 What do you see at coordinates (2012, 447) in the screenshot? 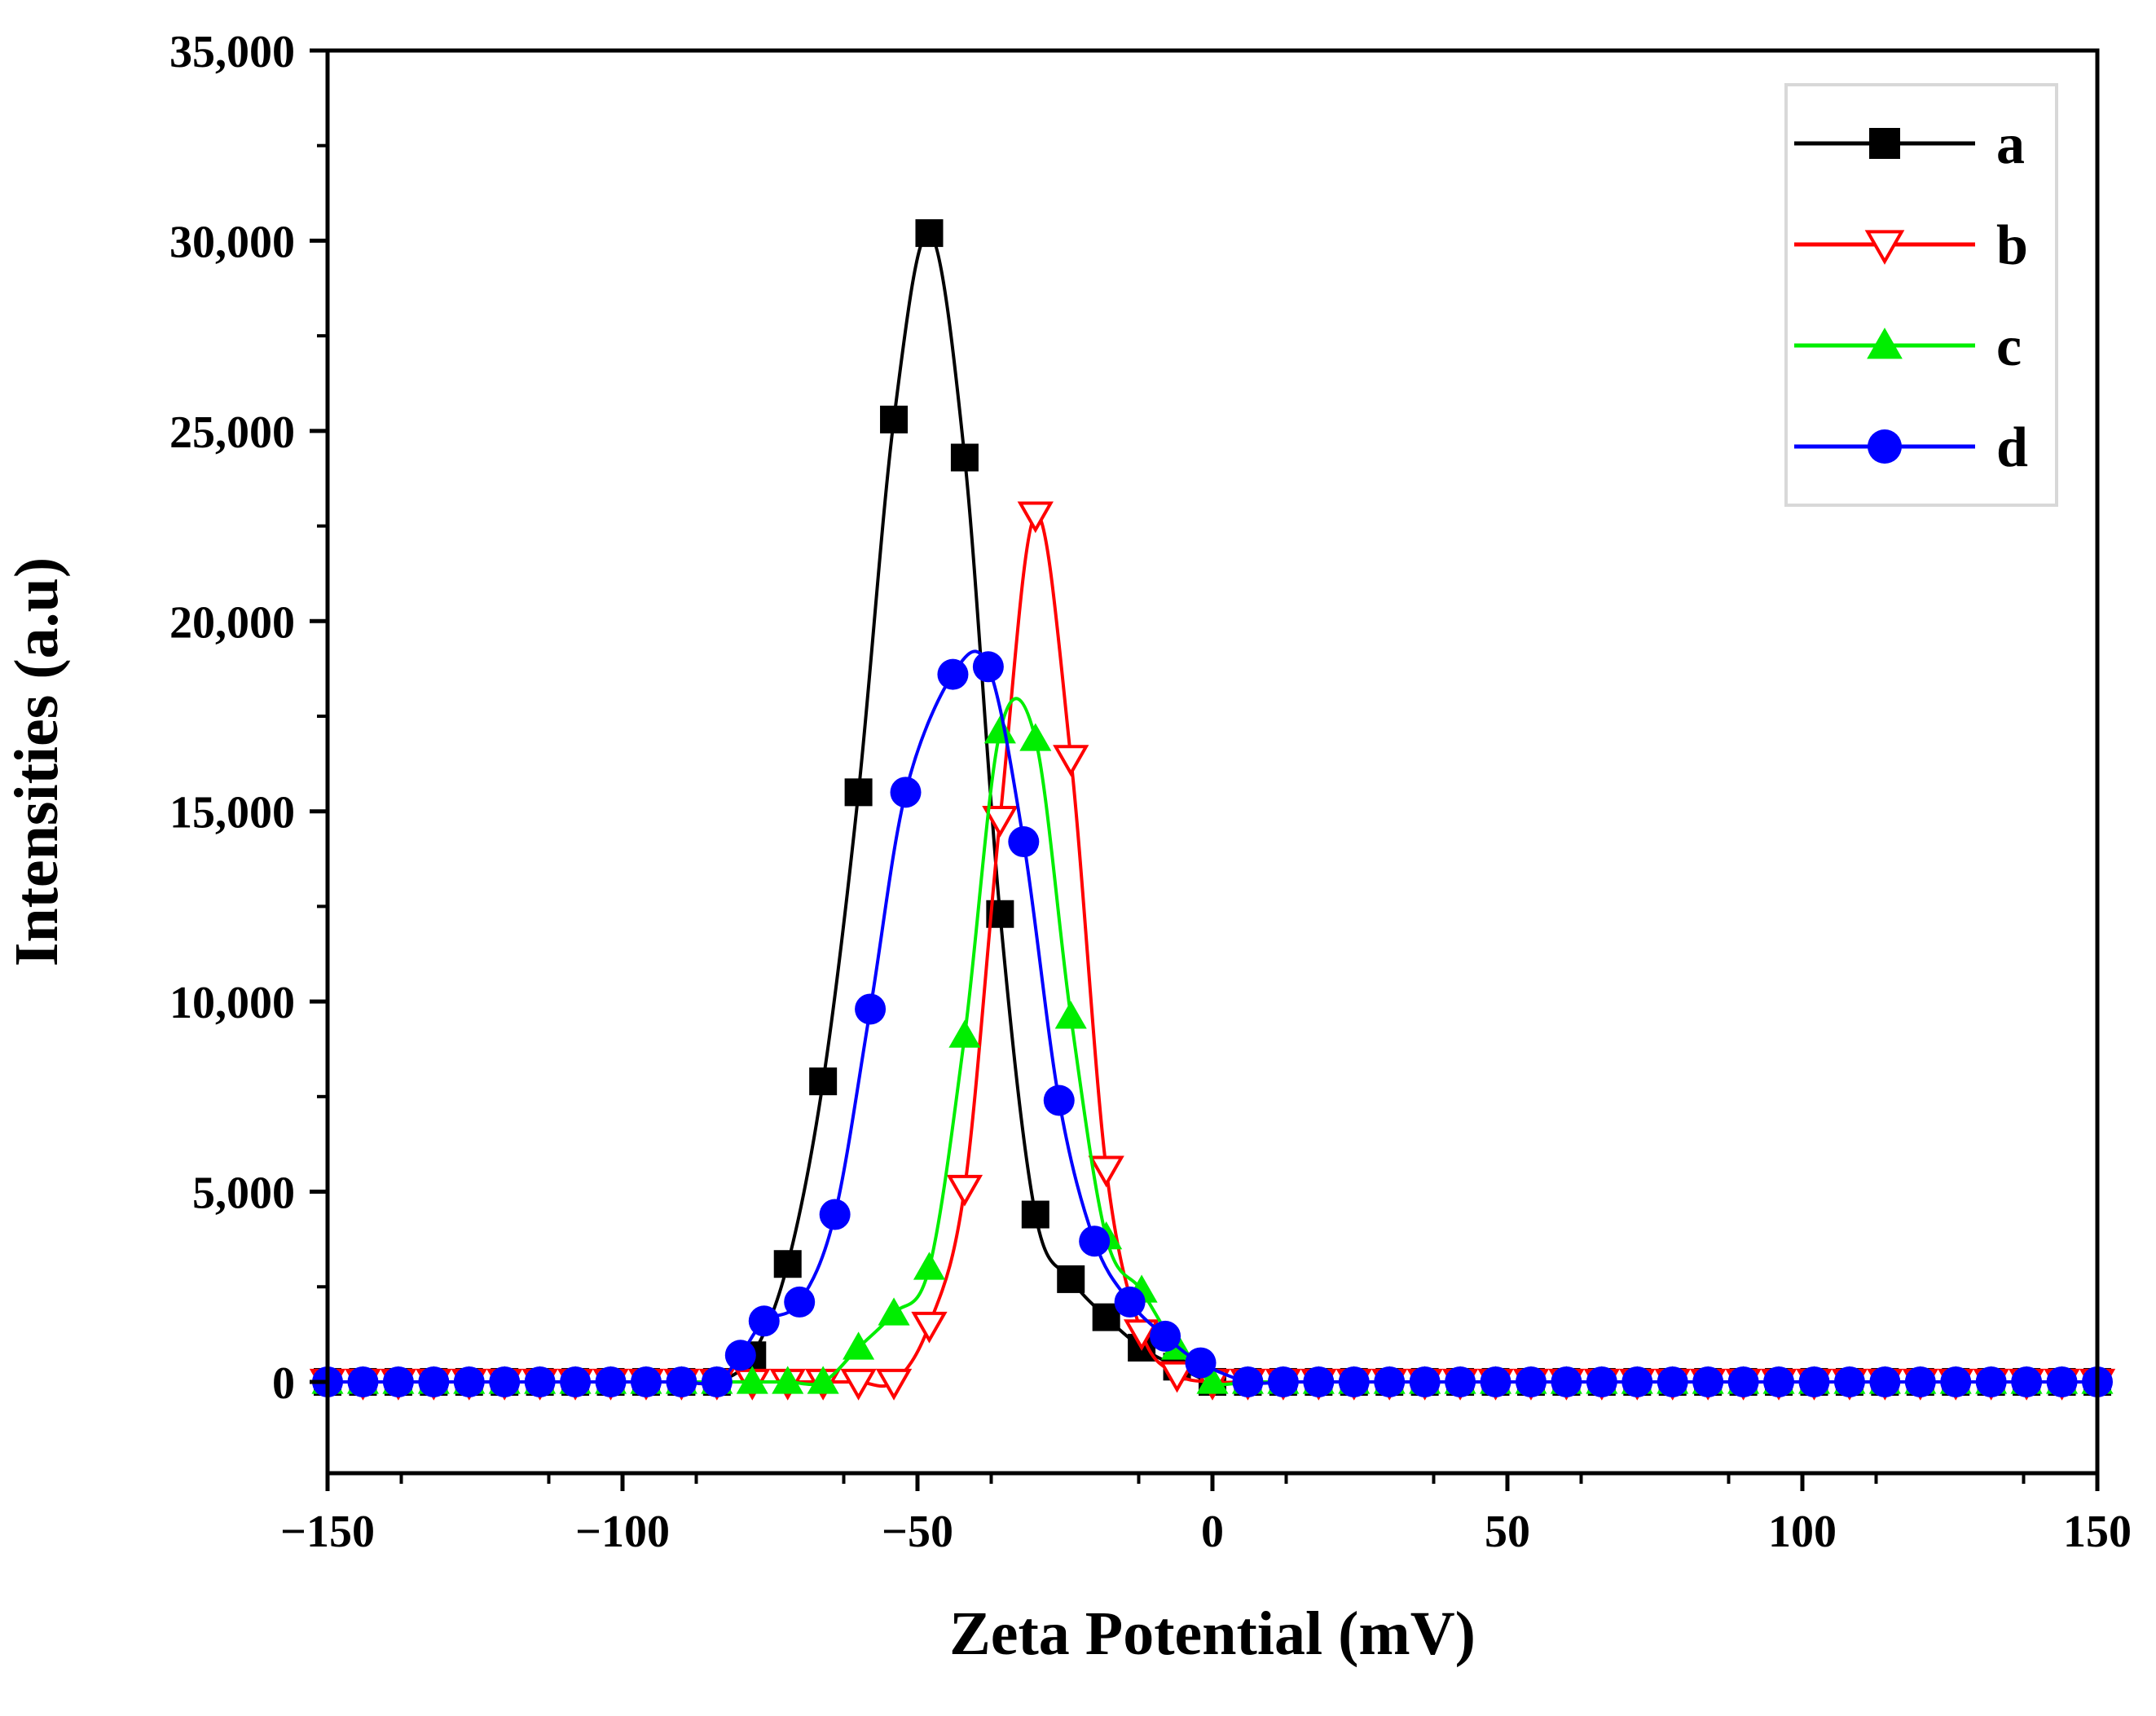
I see `legend-label: d` at bounding box center [2012, 447].